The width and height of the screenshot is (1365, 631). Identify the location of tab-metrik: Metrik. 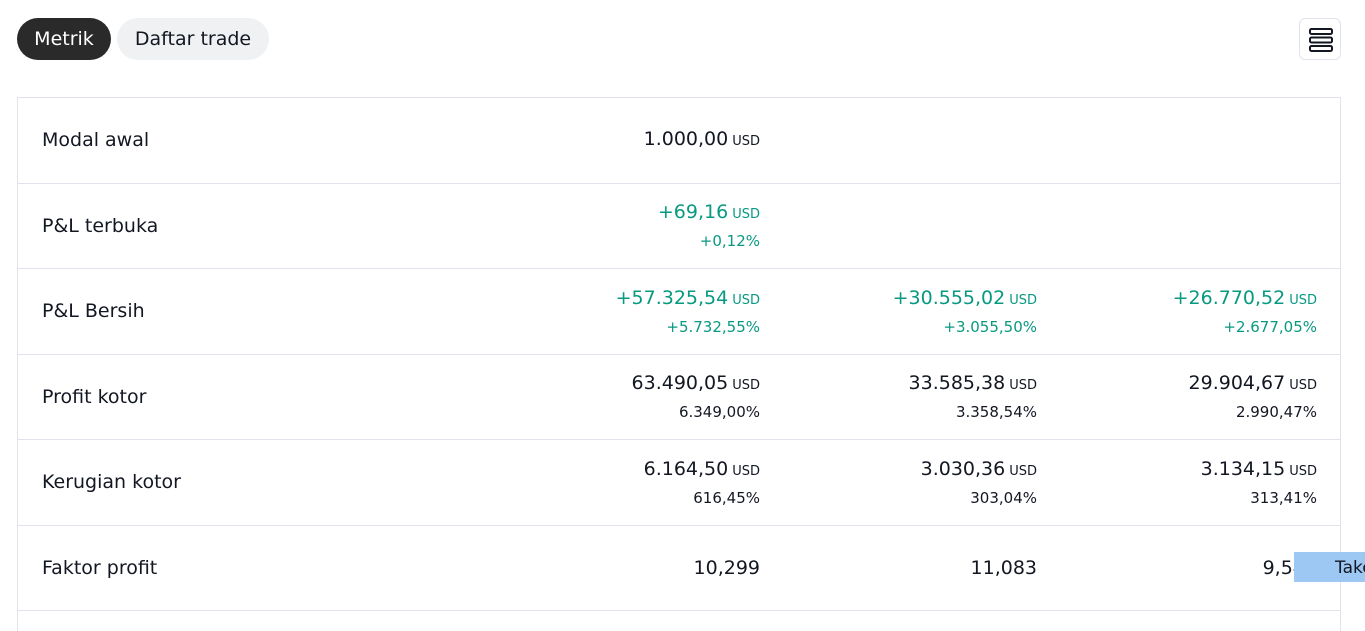
(64, 39).